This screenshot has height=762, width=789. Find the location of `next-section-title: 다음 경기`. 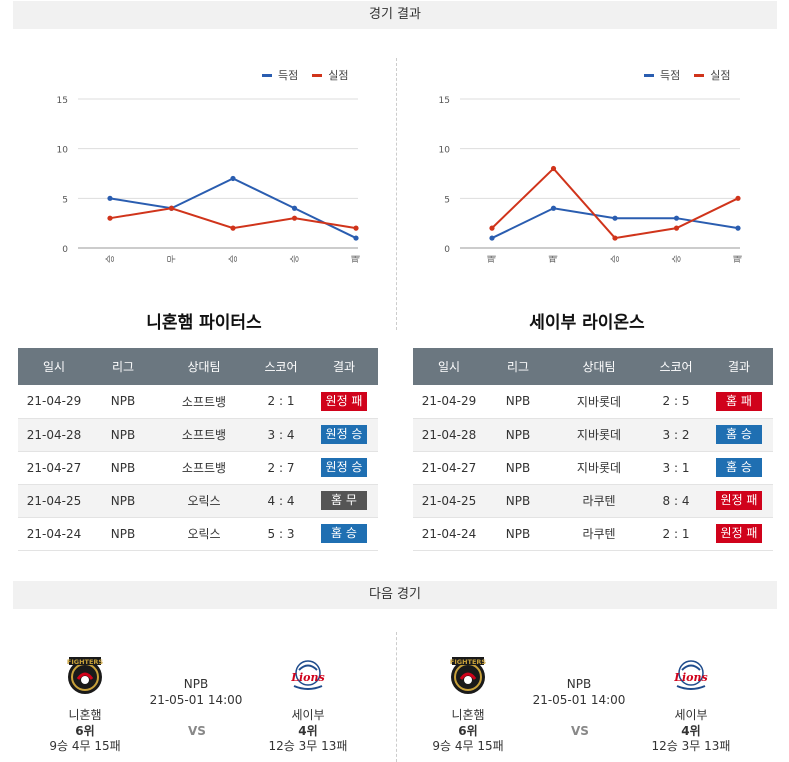

next-section-title: 다음 경기 is located at coordinates (395, 595).